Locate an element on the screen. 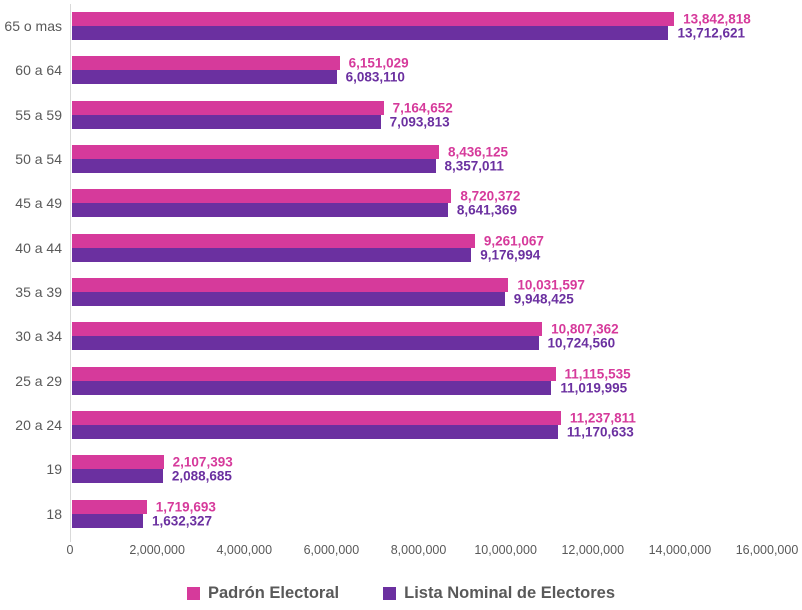 The width and height of the screenshot is (802, 610). y-axis-line is located at coordinates (70, 273).